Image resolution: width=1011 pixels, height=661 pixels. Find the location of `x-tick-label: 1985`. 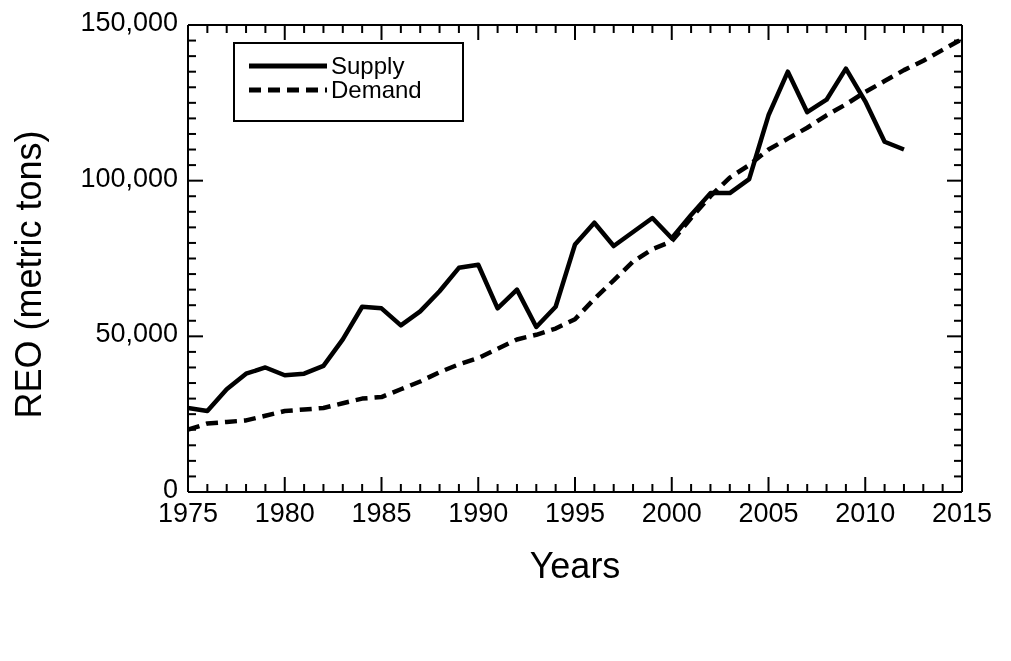

x-tick-label: 1985 is located at coordinates (381, 513).